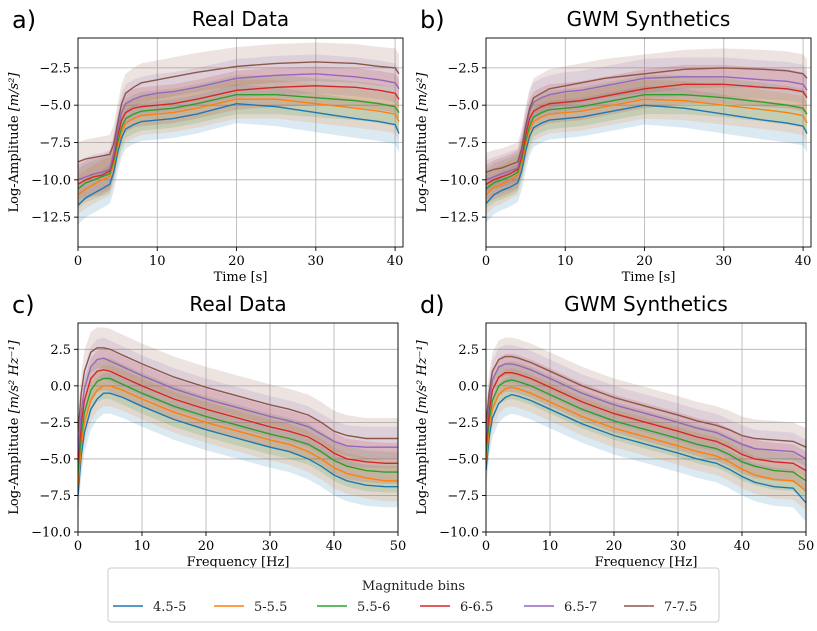  Describe the element at coordinates (373, 607) in the screenshot. I see `legend-label: 5.5-6` at that location.